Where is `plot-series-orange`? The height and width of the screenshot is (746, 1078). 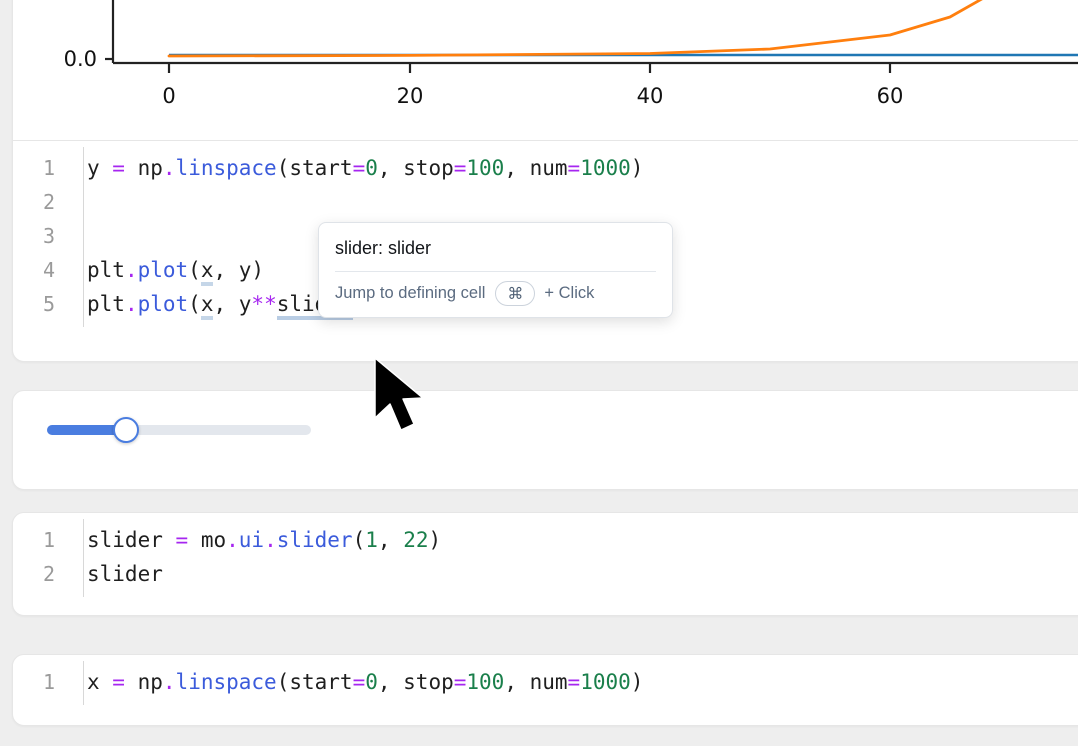
plot-series-orange is located at coordinates (575, 29).